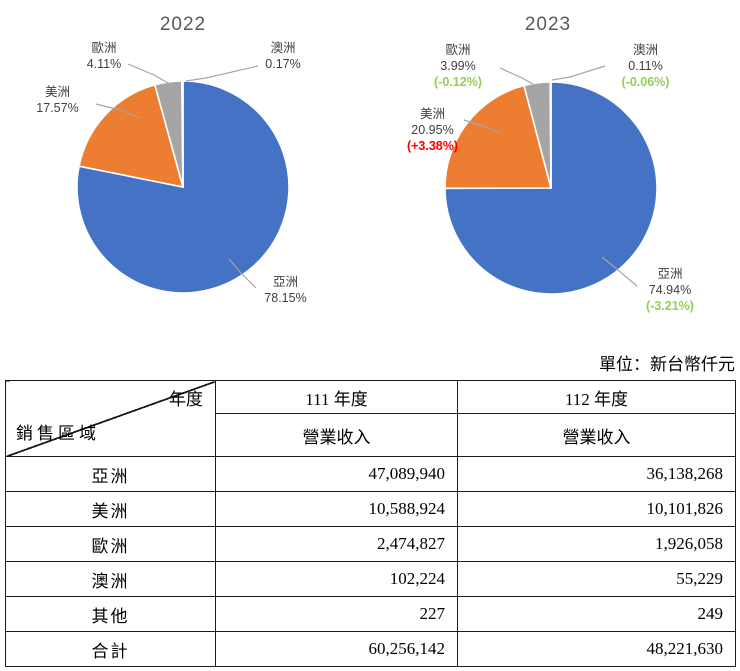 The width and height of the screenshot is (740, 671). I want to click on table-row: 亞洲 47,089,940 36,138,268, so click(370, 474).